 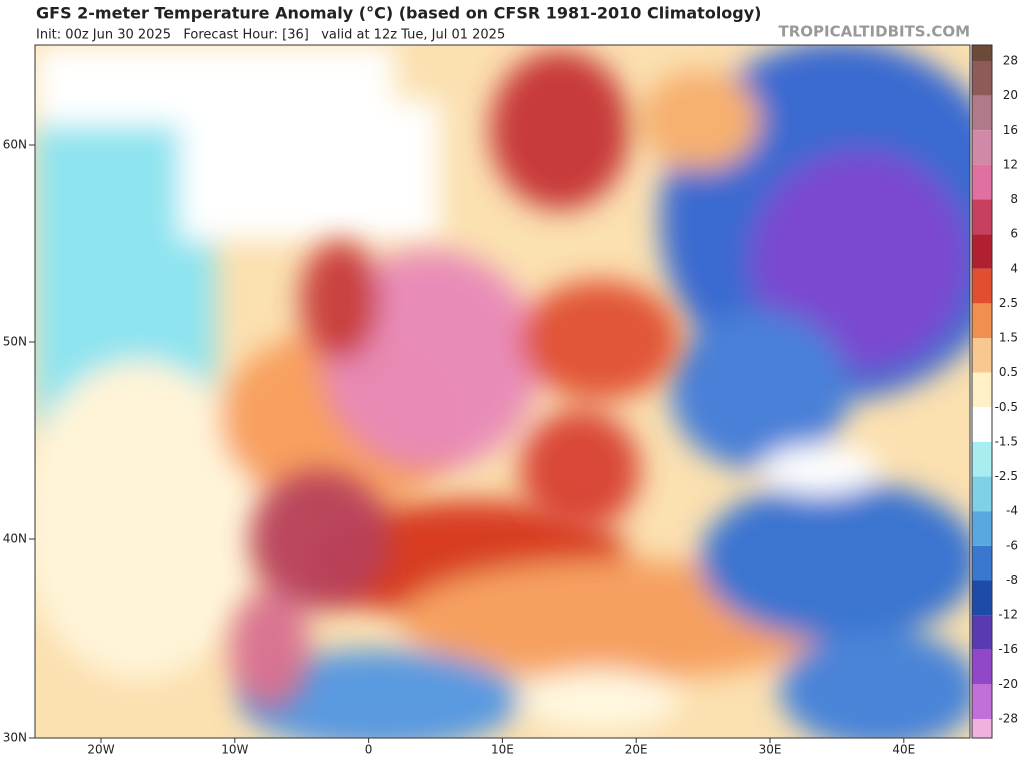 I want to click on colorbar-label: 4, so click(x=1014, y=268).